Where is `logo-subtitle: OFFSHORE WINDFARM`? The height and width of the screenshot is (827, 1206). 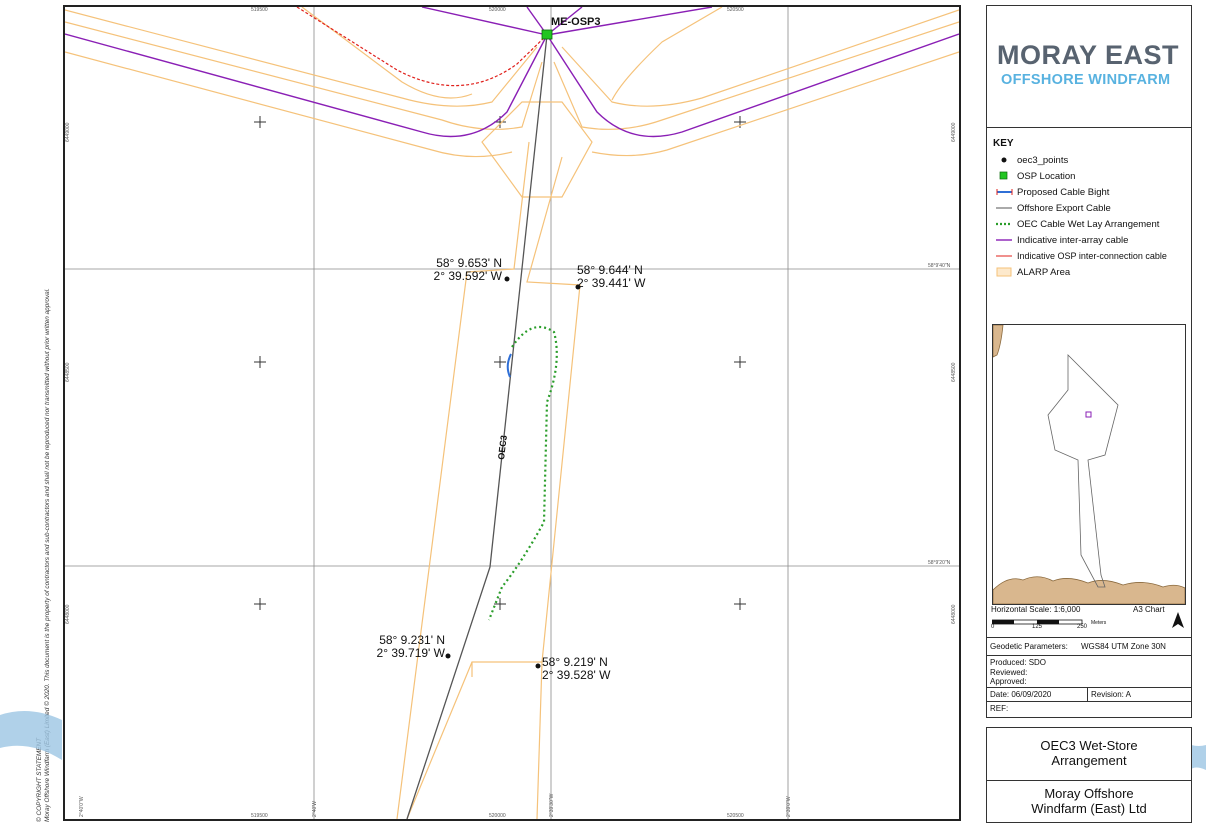 logo-subtitle: OFFSHORE WINDFARM is located at coordinates (1086, 80).